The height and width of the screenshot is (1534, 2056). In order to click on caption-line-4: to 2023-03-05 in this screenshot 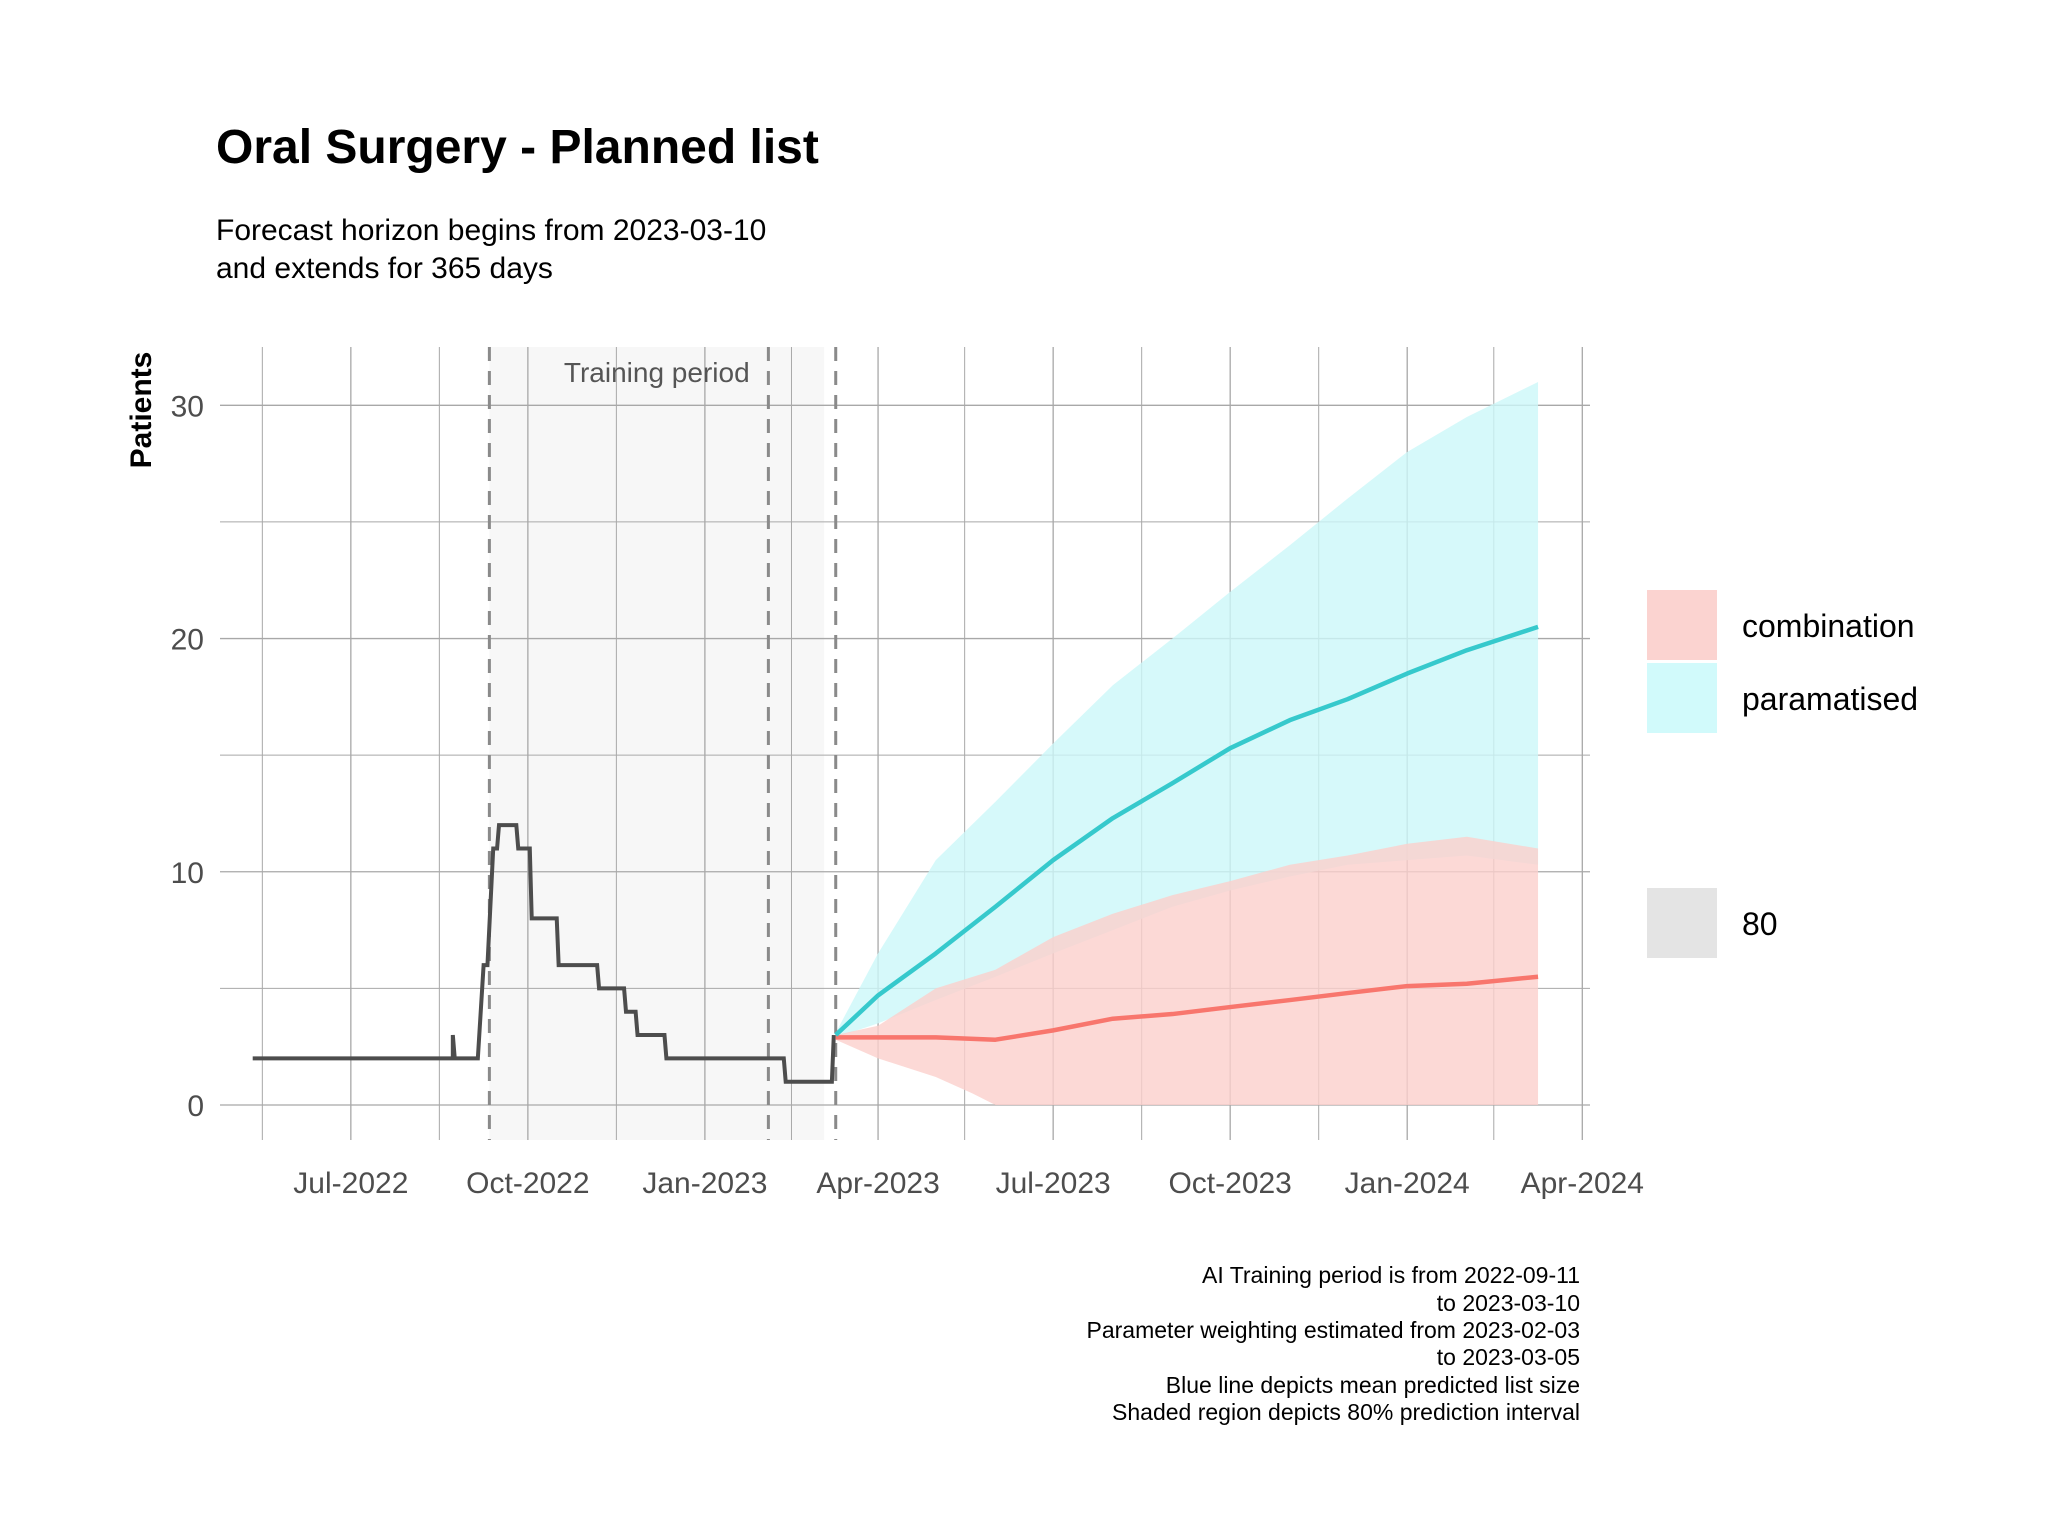, I will do `click(1508, 1357)`.